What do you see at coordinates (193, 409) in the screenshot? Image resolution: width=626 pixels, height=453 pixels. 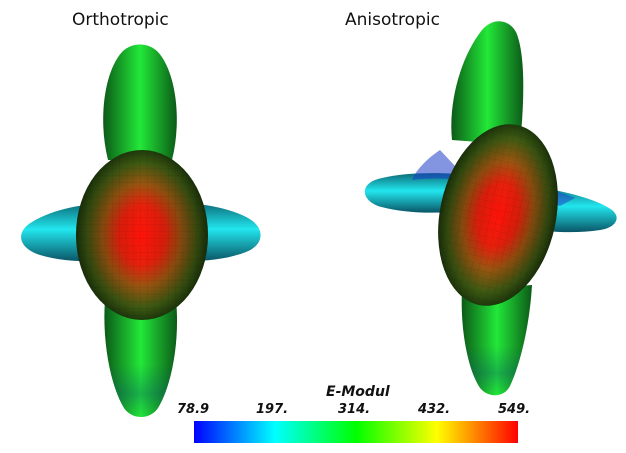 I see `colorbar-tick-label: 78.9` at bounding box center [193, 409].